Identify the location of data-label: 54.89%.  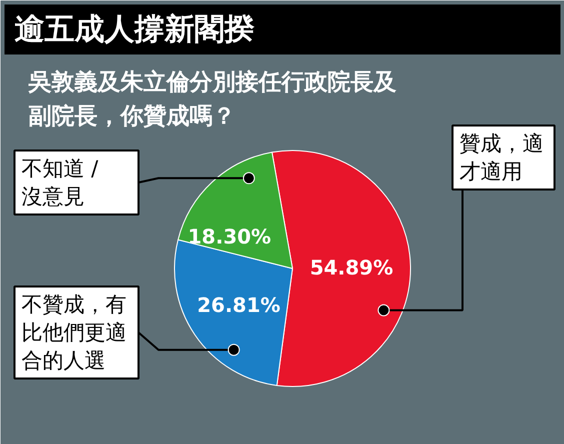
(352, 267).